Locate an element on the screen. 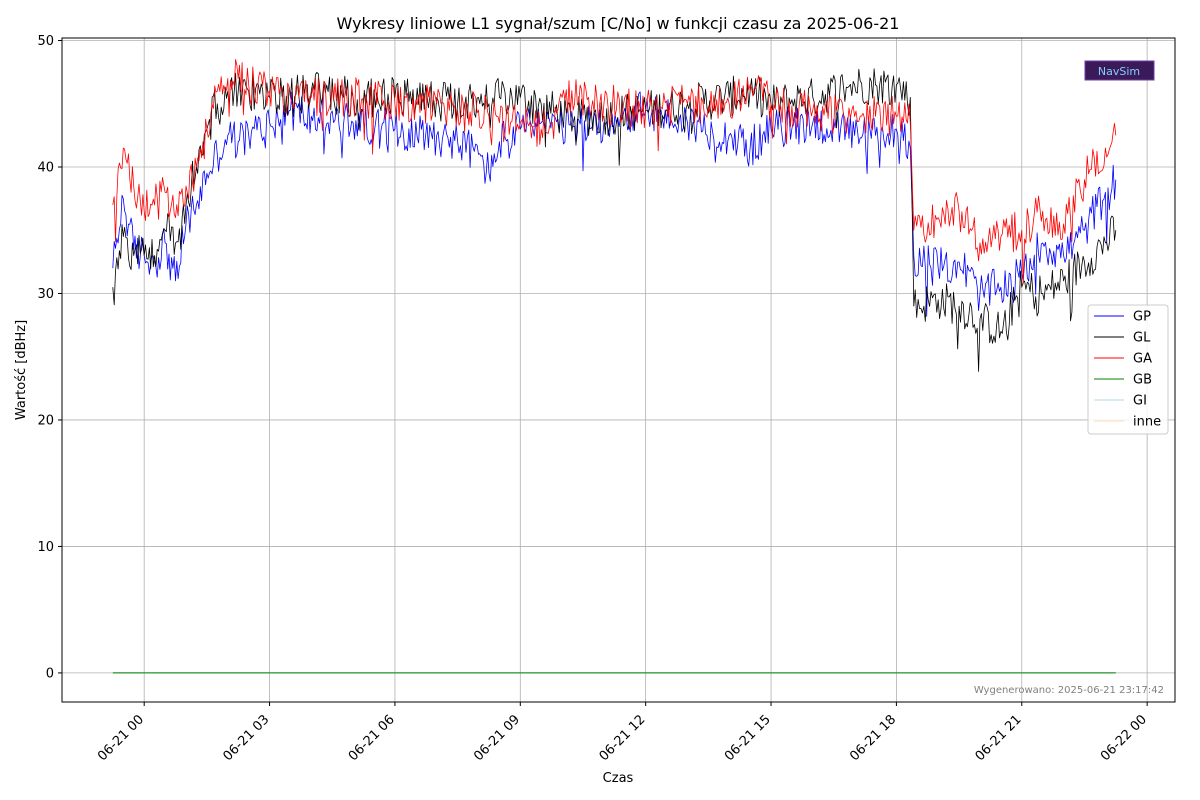 This screenshot has width=1200, height=800. legend-label-gb: GB is located at coordinates (1142, 380).